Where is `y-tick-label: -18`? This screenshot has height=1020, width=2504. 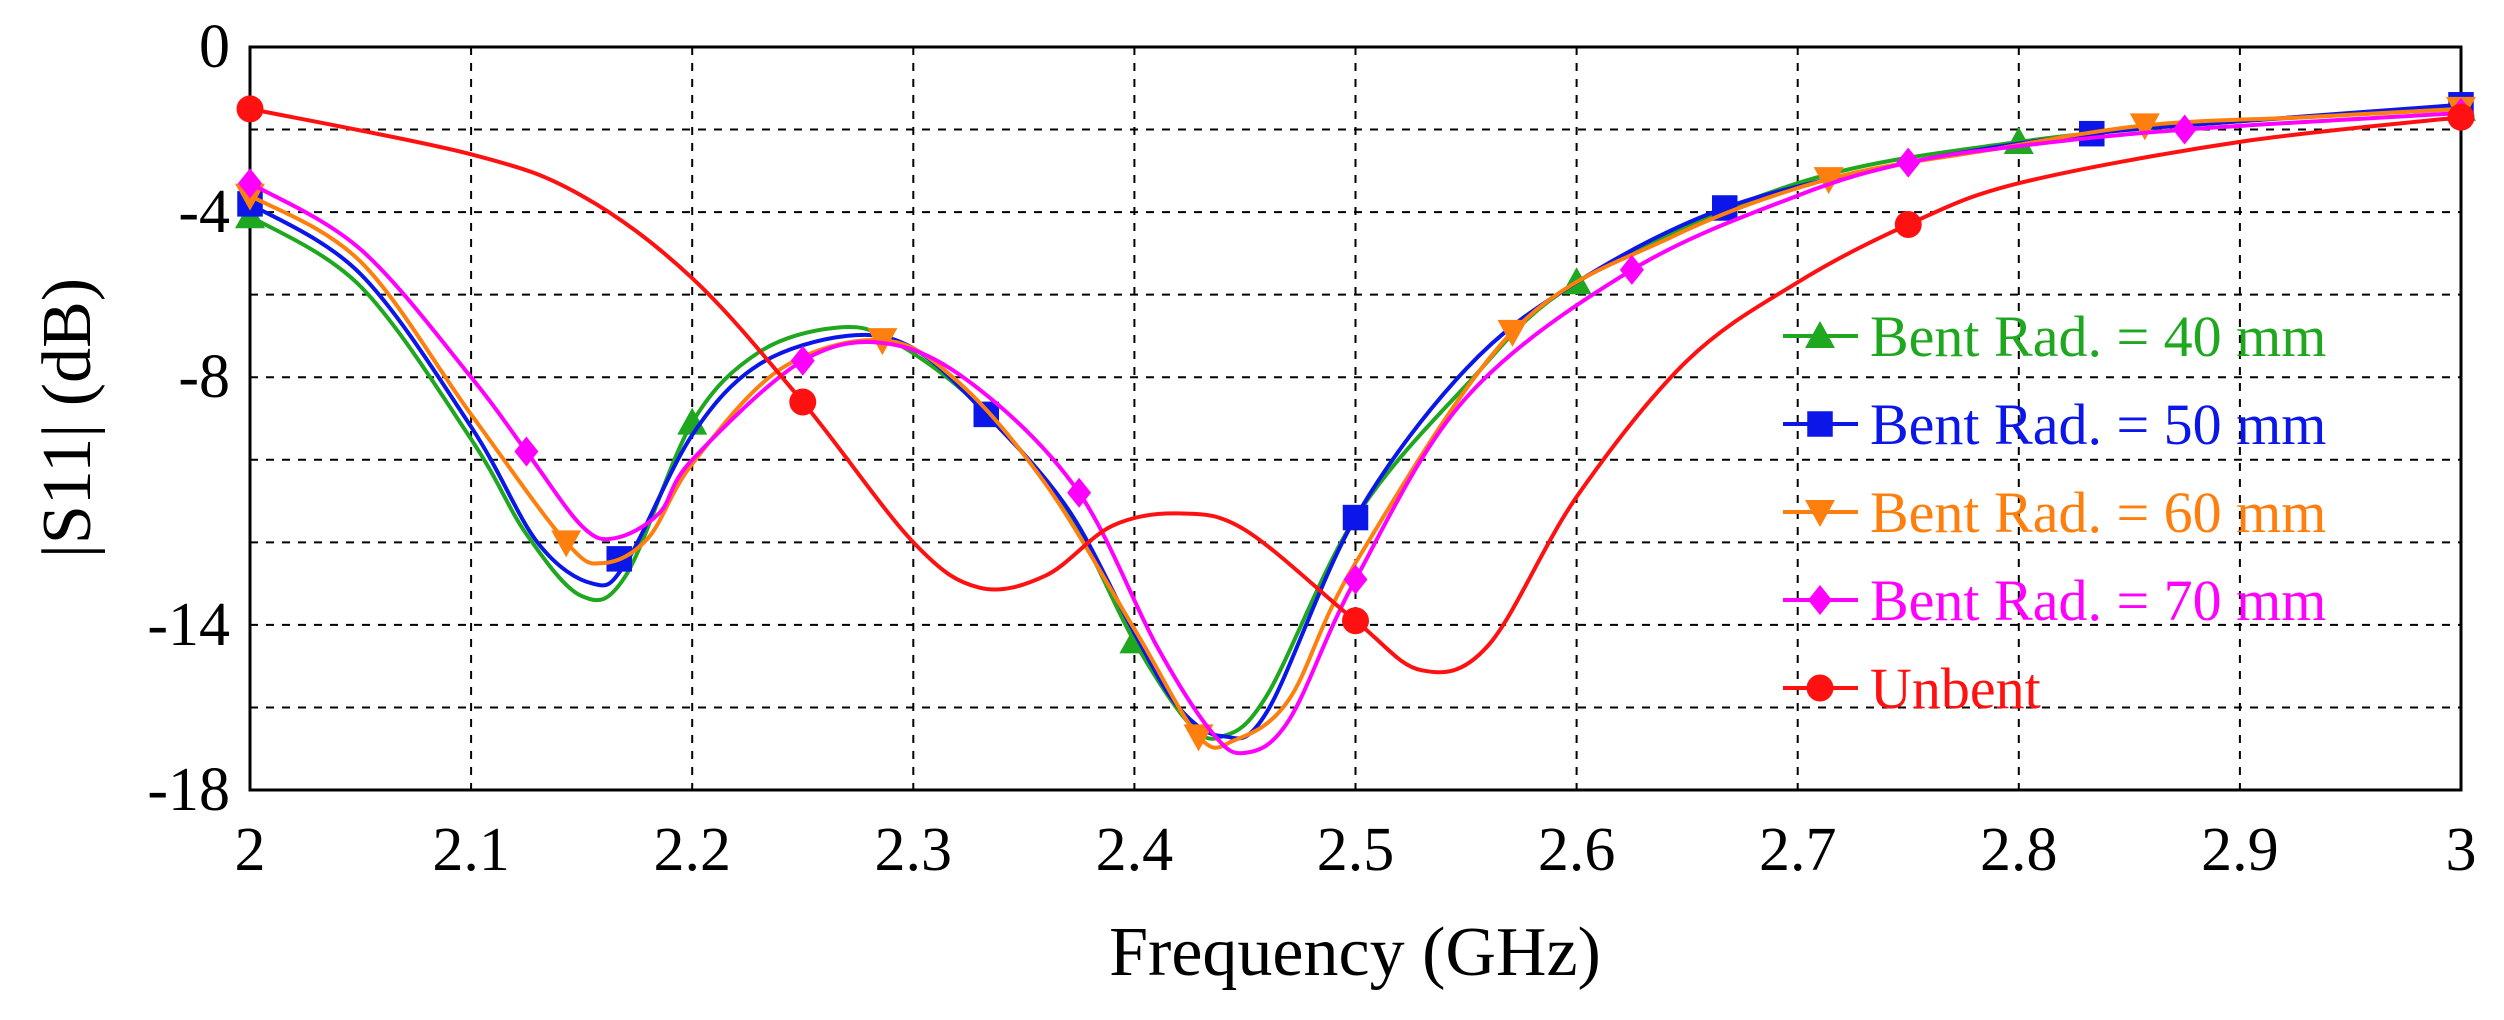 y-tick-label: -18 is located at coordinates (188, 790).